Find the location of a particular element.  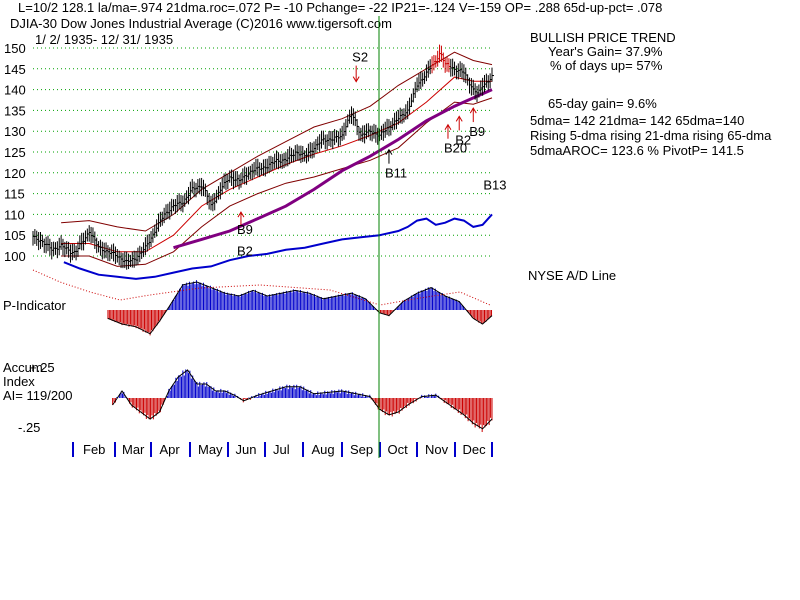

years-gain: Year's Gain= 37.9% is located at coordinates (605, 51).